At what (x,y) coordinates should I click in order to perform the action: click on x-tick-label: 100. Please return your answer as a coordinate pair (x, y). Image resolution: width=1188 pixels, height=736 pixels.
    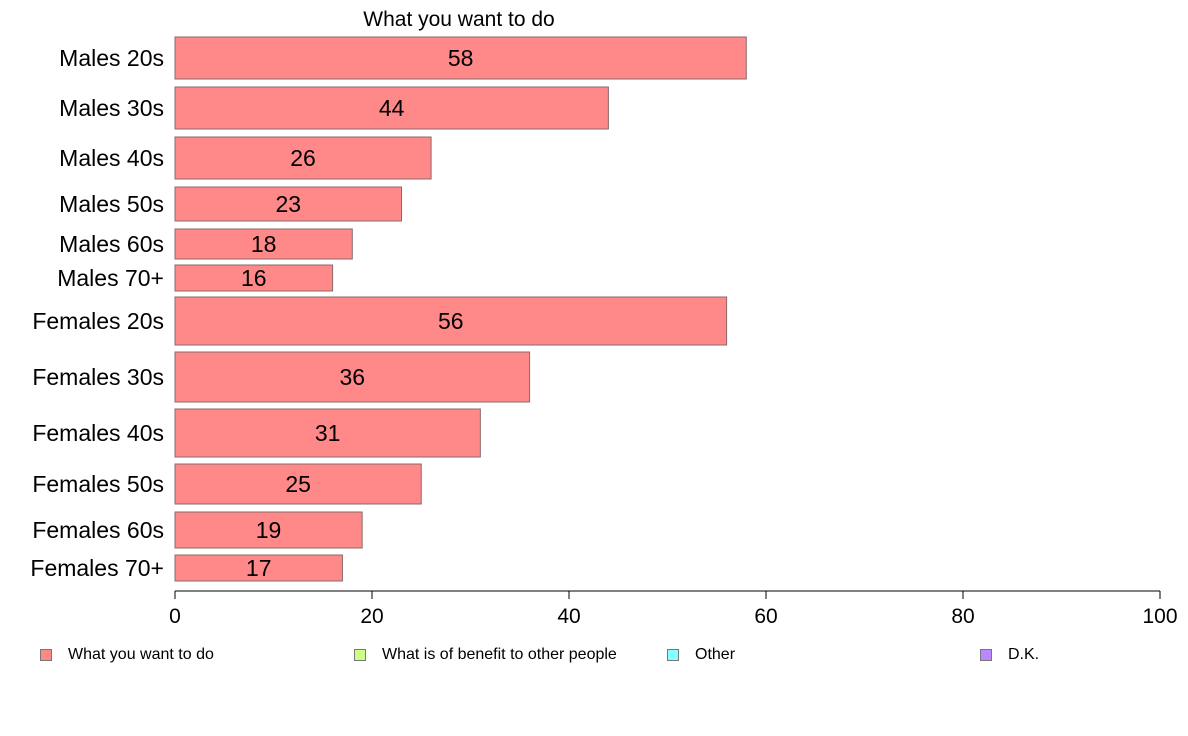
    Looking at the image, I should click on (1159, 616).